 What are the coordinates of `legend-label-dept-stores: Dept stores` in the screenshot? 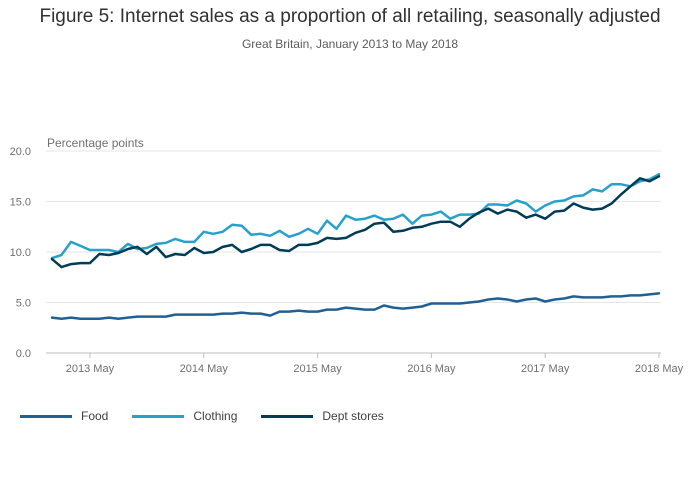 It's located at (353, 416).